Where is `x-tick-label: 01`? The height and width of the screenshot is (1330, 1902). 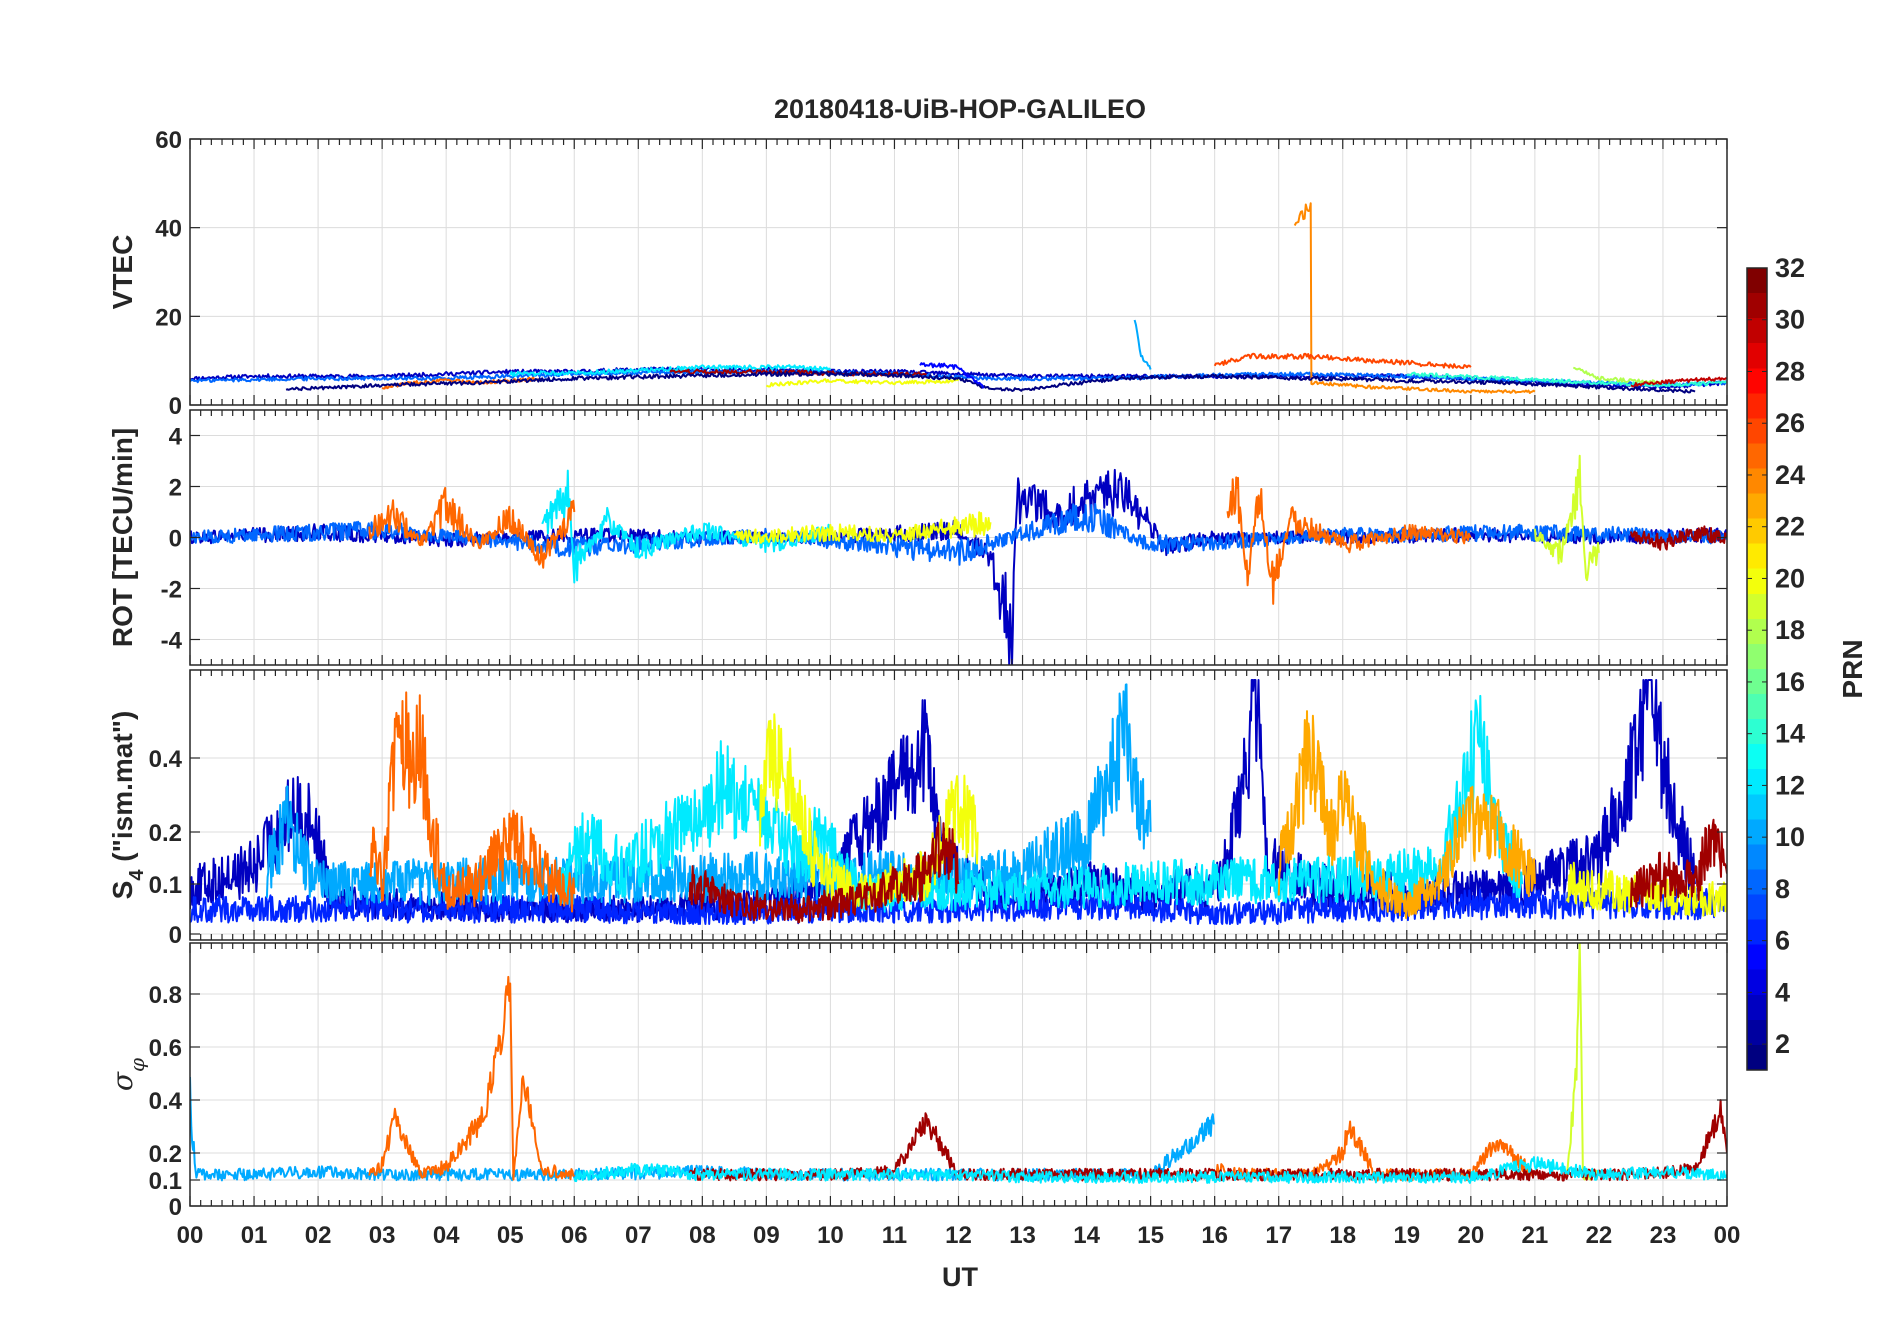
x-tick-label: 01 is located at coordinates (254, 1235).